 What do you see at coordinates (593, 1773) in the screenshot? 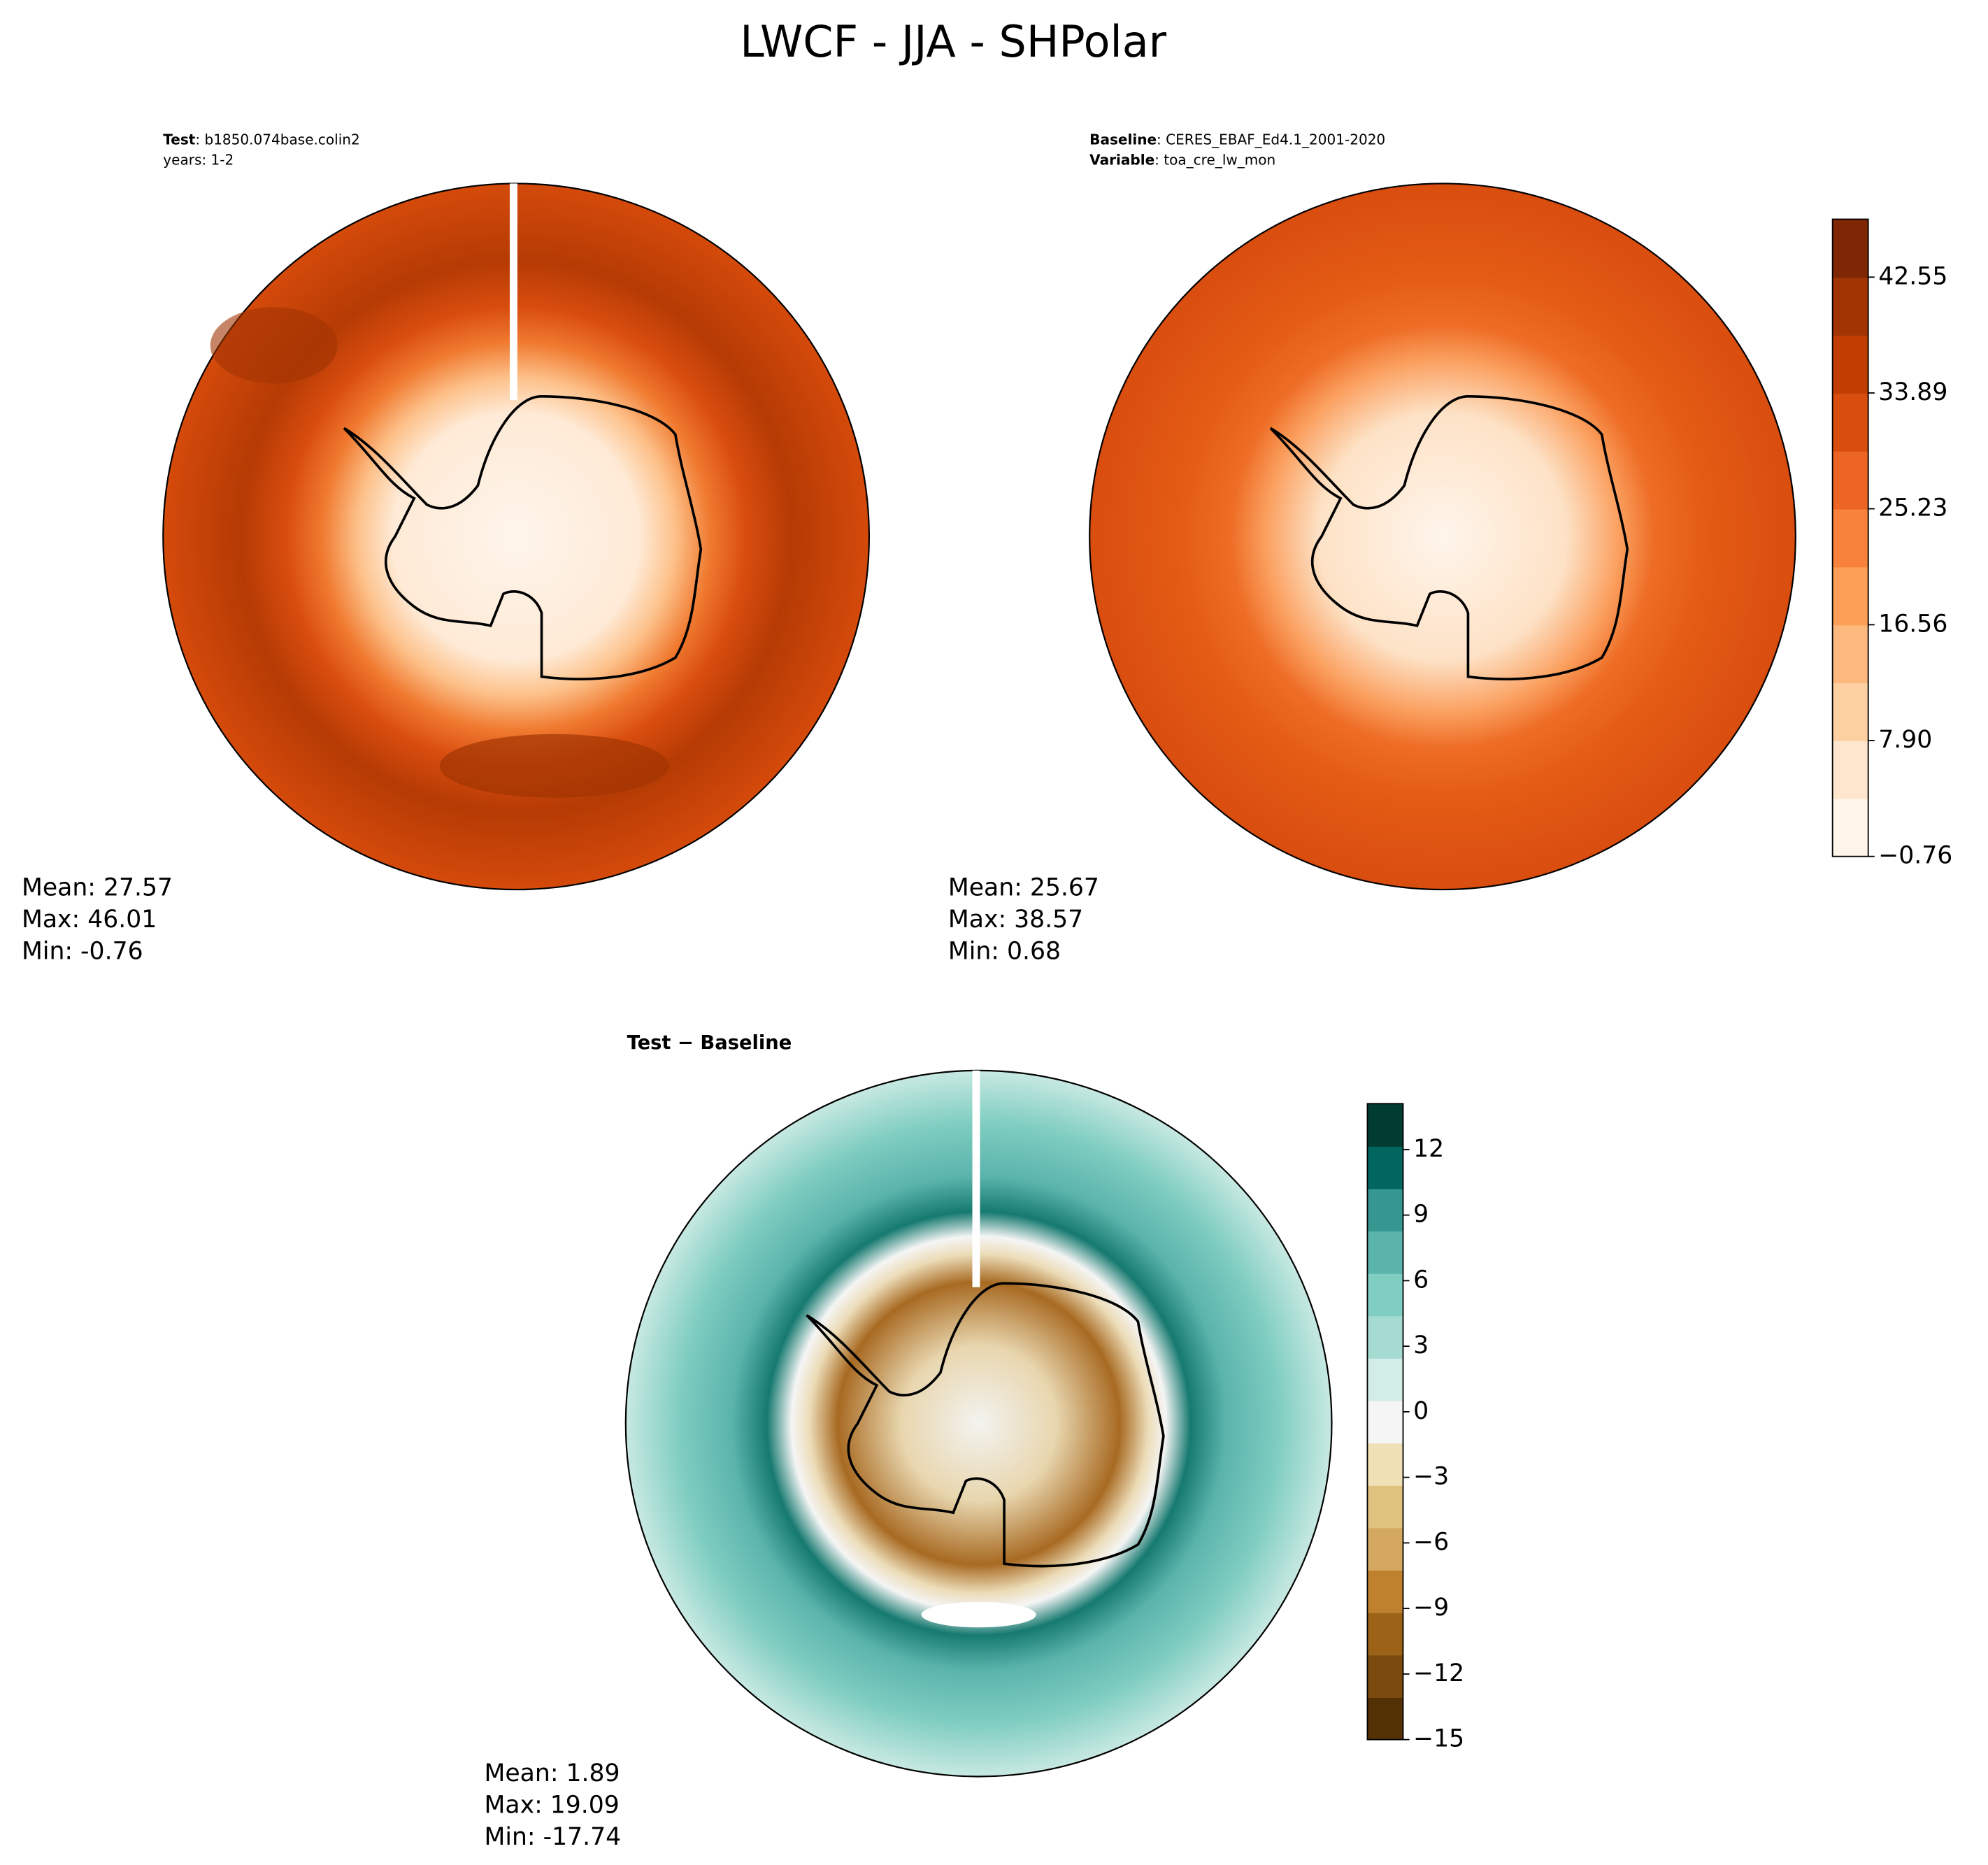
I see `stat-value: 1.89` at bounding box center [593, 1773].